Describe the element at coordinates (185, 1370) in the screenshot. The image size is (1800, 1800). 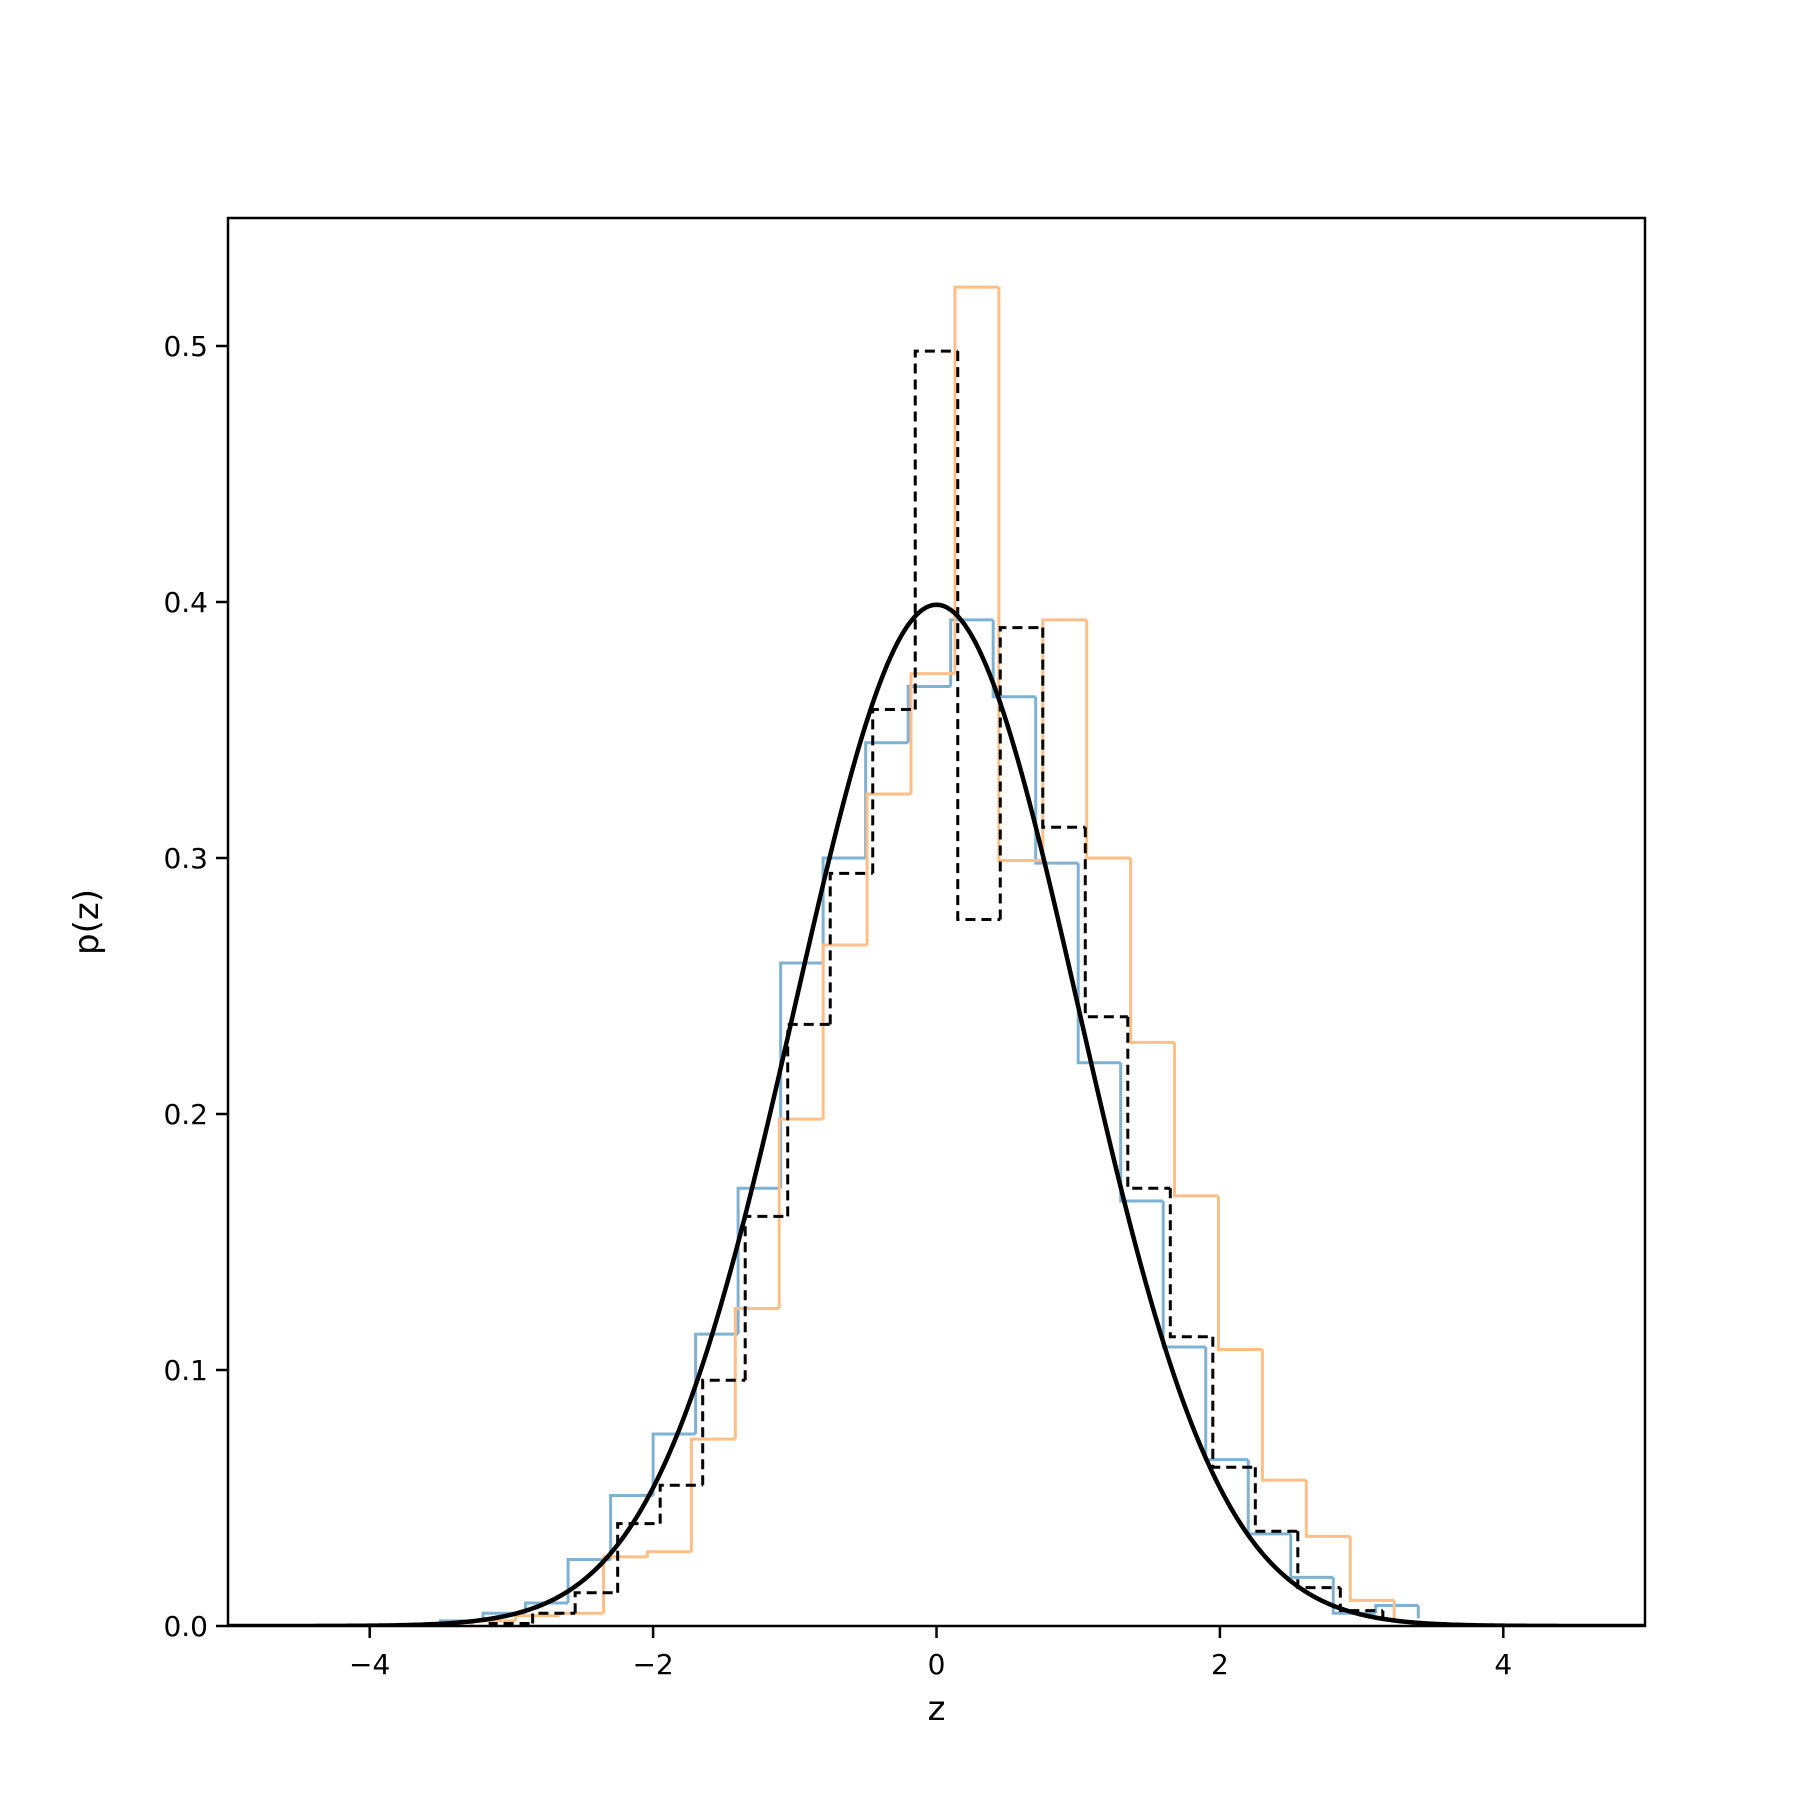
I see `y-tick-label: 0.1` at that location.